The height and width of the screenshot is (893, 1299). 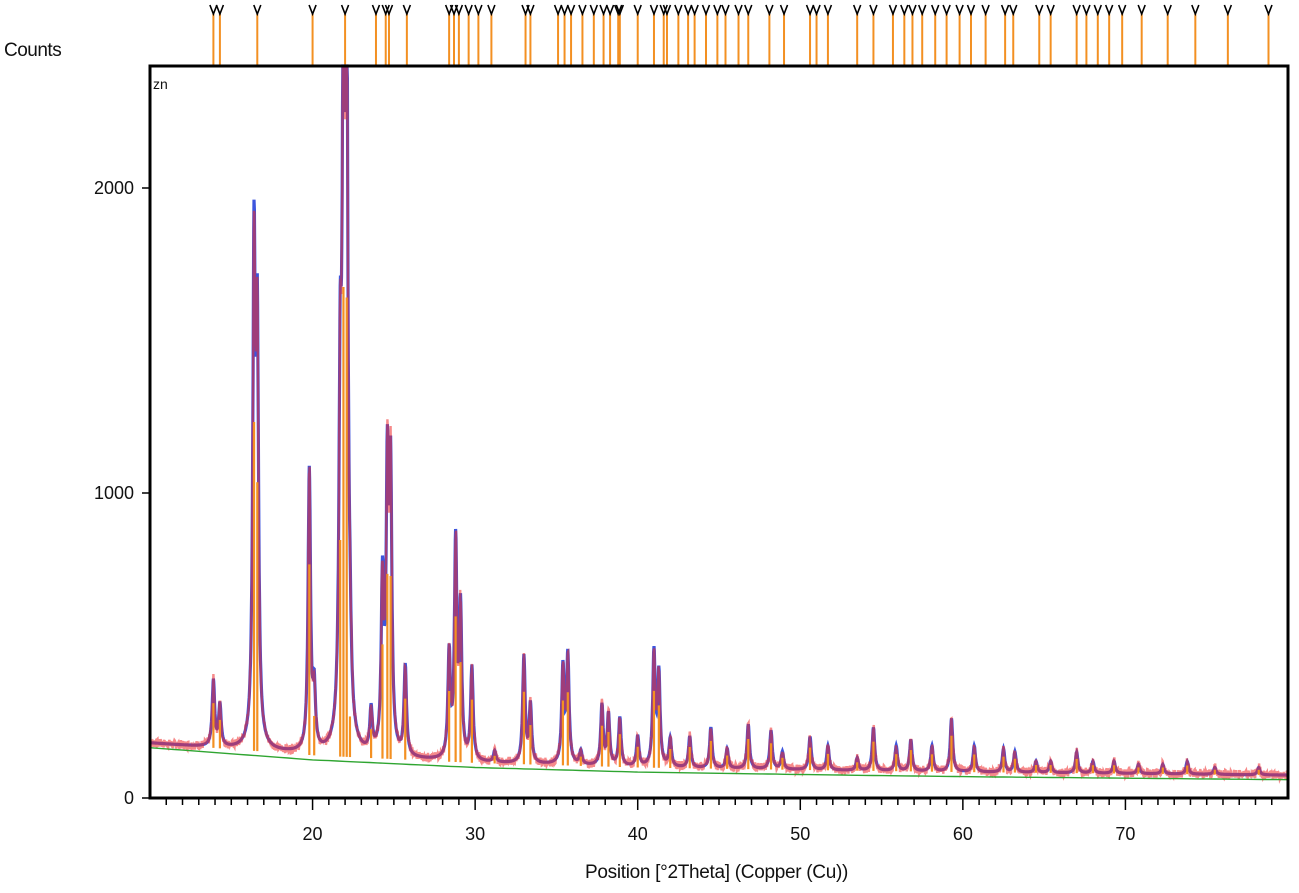 What do you see at coordinates (129, 798) in the screenshot?
I see `y-tick-label: 0` at bounding box center [129, 798].